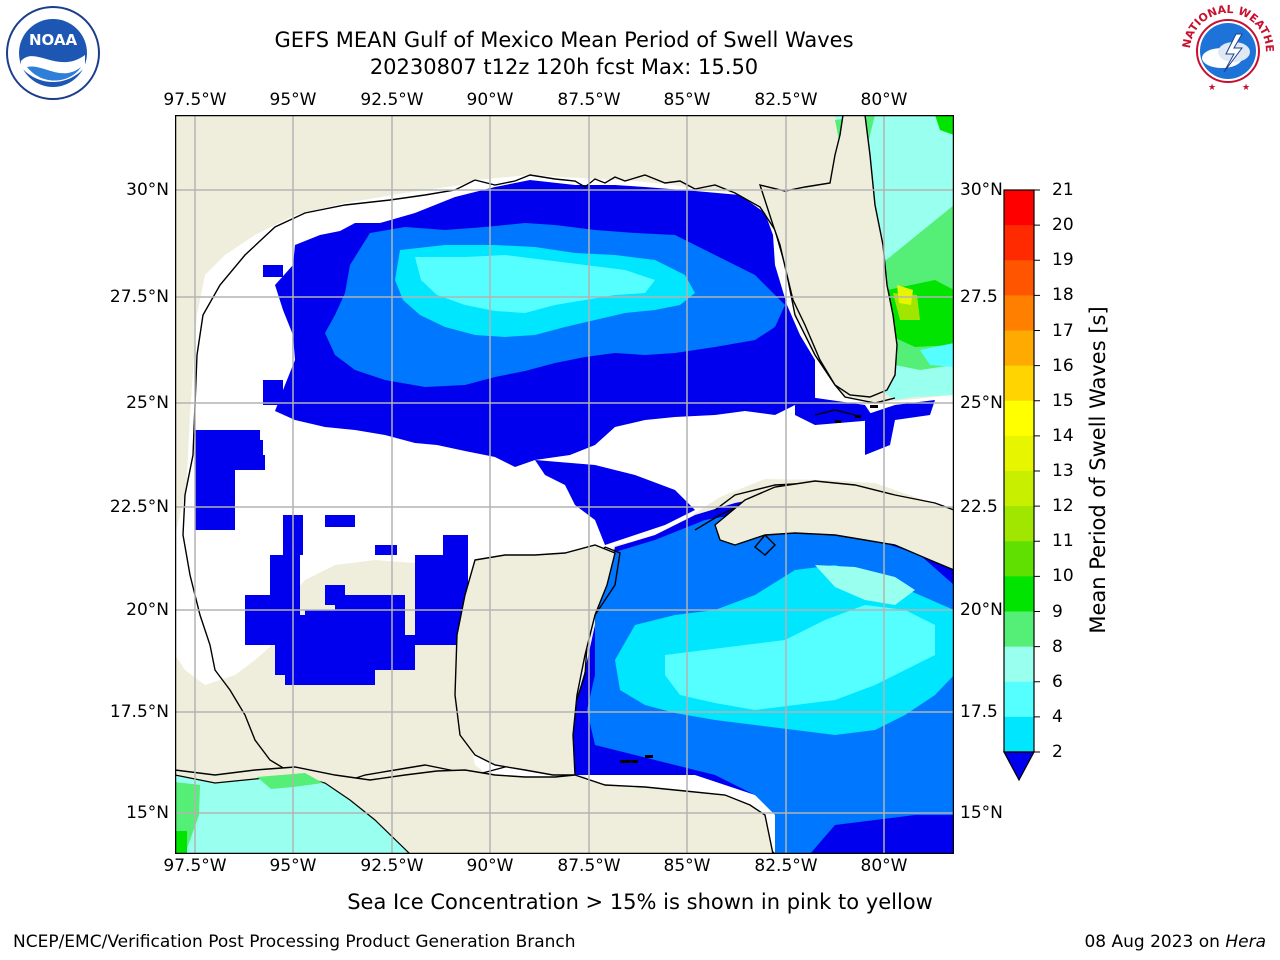  Describe the element at coordinates (1227, 50) in the screenshot. I see `nws-logo-icon: NATIONAL WEATHER SERVICE ★ ★` at that location.